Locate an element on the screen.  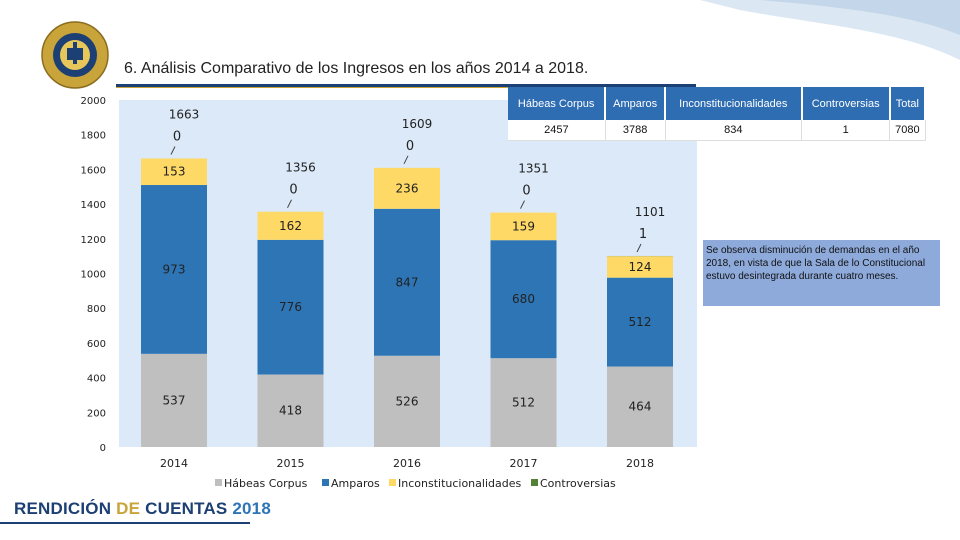
y-tick-label: 1400 is located at coordinates (93, 205).